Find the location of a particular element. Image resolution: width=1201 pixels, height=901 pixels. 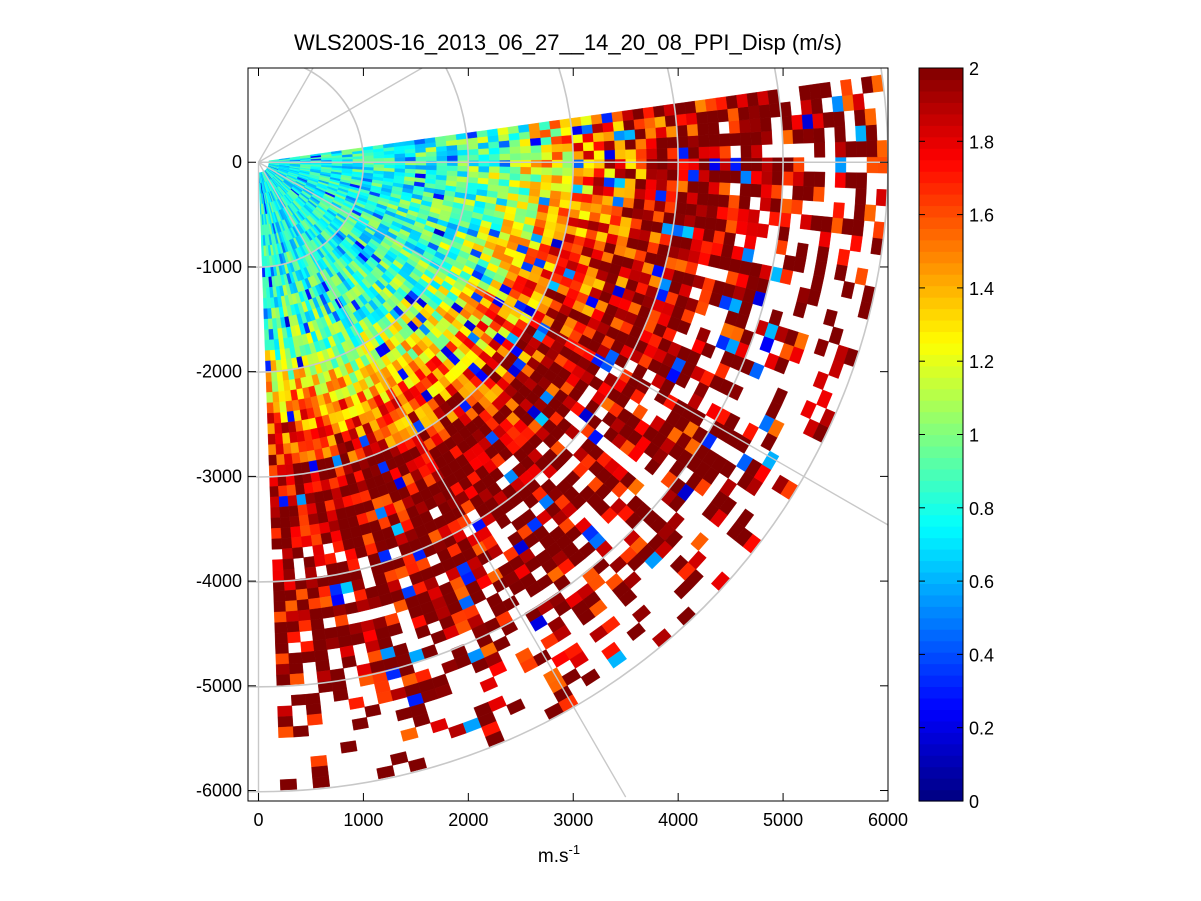

colorbar-tick-label: 2 is located at coordinates (974, 69).